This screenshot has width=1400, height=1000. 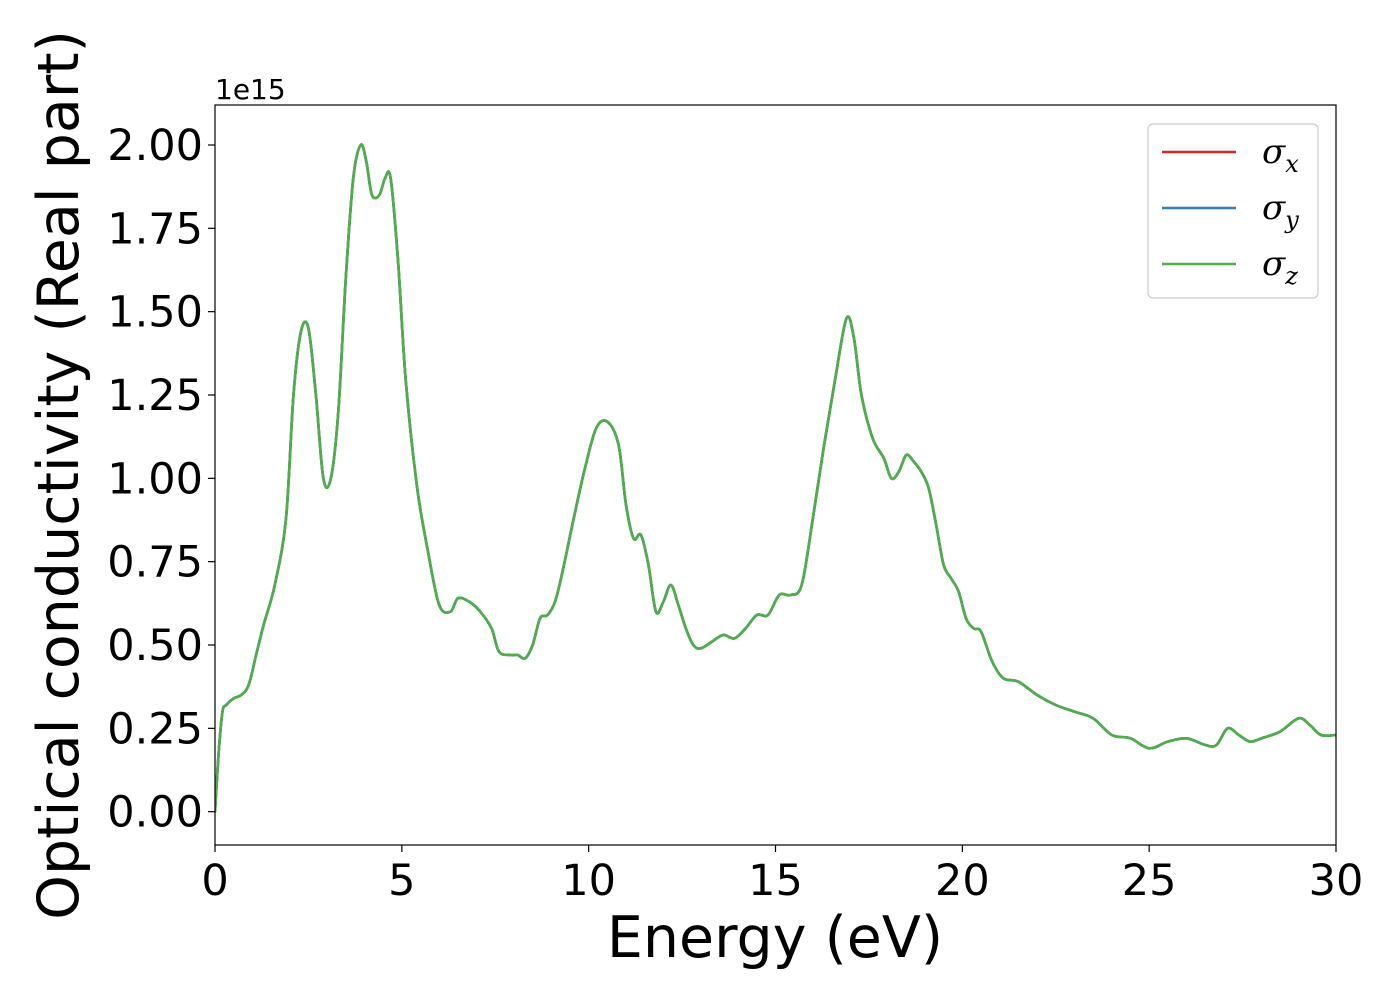 I want to click on x-tick-label: 20, so click(x=962, y=881).